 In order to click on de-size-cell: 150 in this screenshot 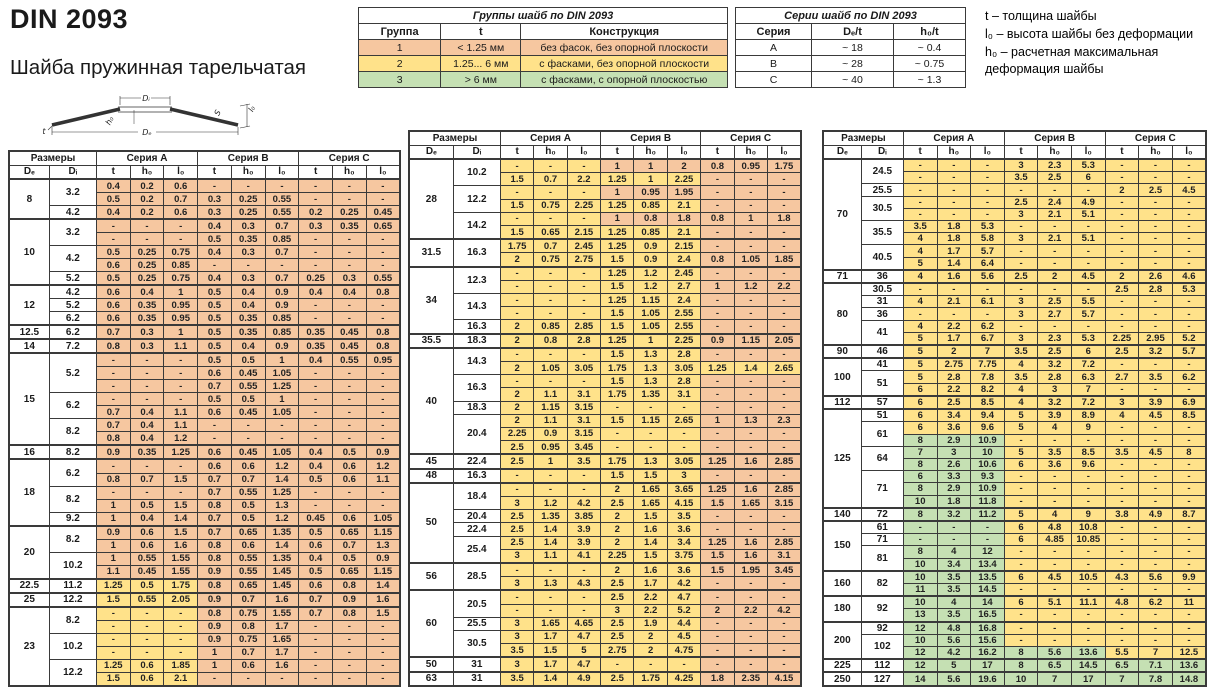, I will do `click(842, 545)`.